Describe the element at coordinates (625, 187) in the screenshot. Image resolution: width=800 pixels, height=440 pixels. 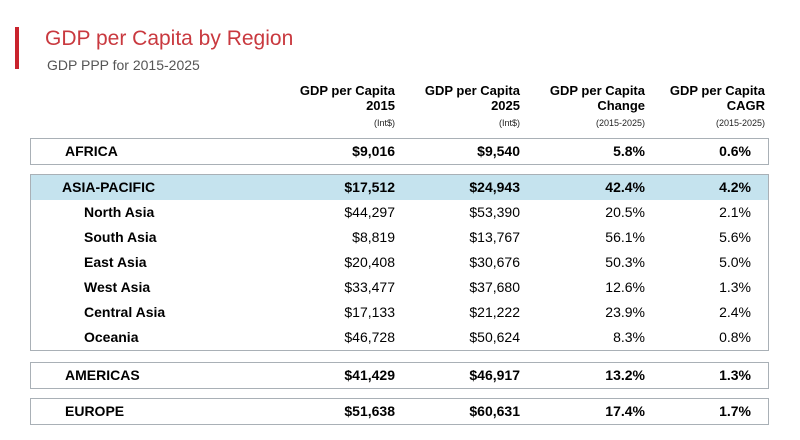
I see `table-cell: 42.4%` at that location.